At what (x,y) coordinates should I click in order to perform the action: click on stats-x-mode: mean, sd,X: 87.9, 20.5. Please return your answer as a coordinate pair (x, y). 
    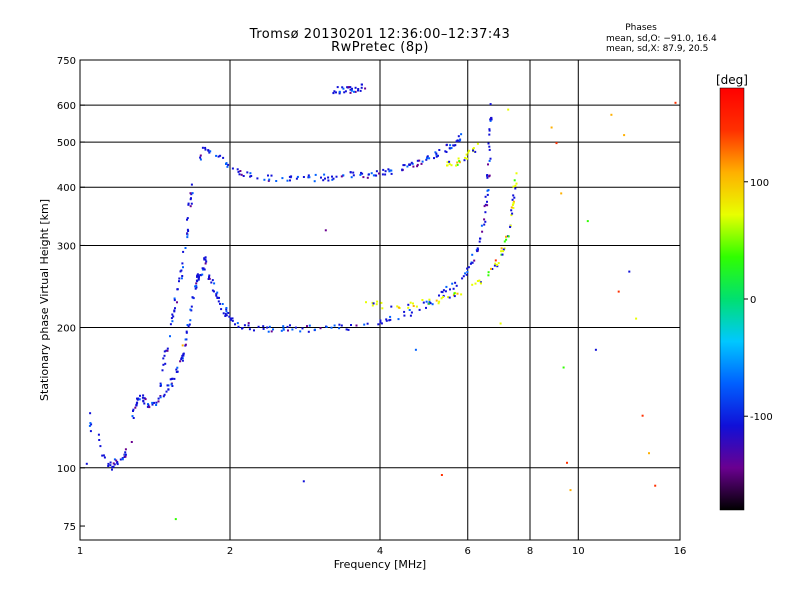
    Looking at the image, I should click on (657, 49).